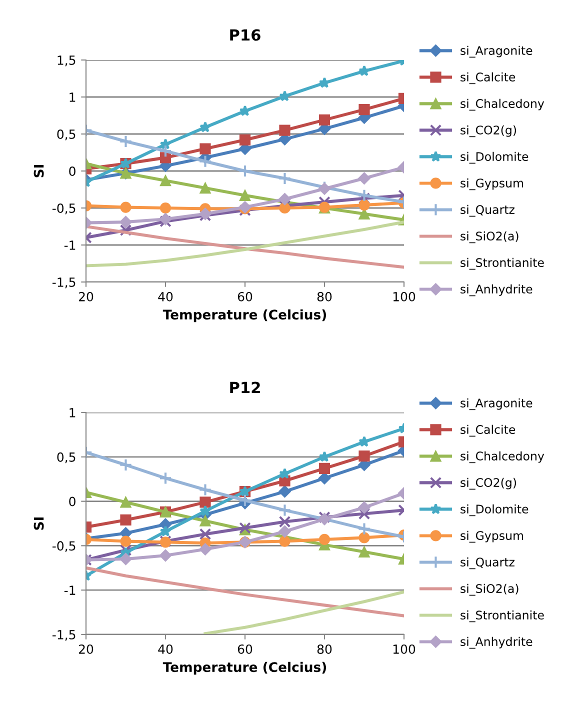  I want to click on chart-title: P16, so click(245, 35).